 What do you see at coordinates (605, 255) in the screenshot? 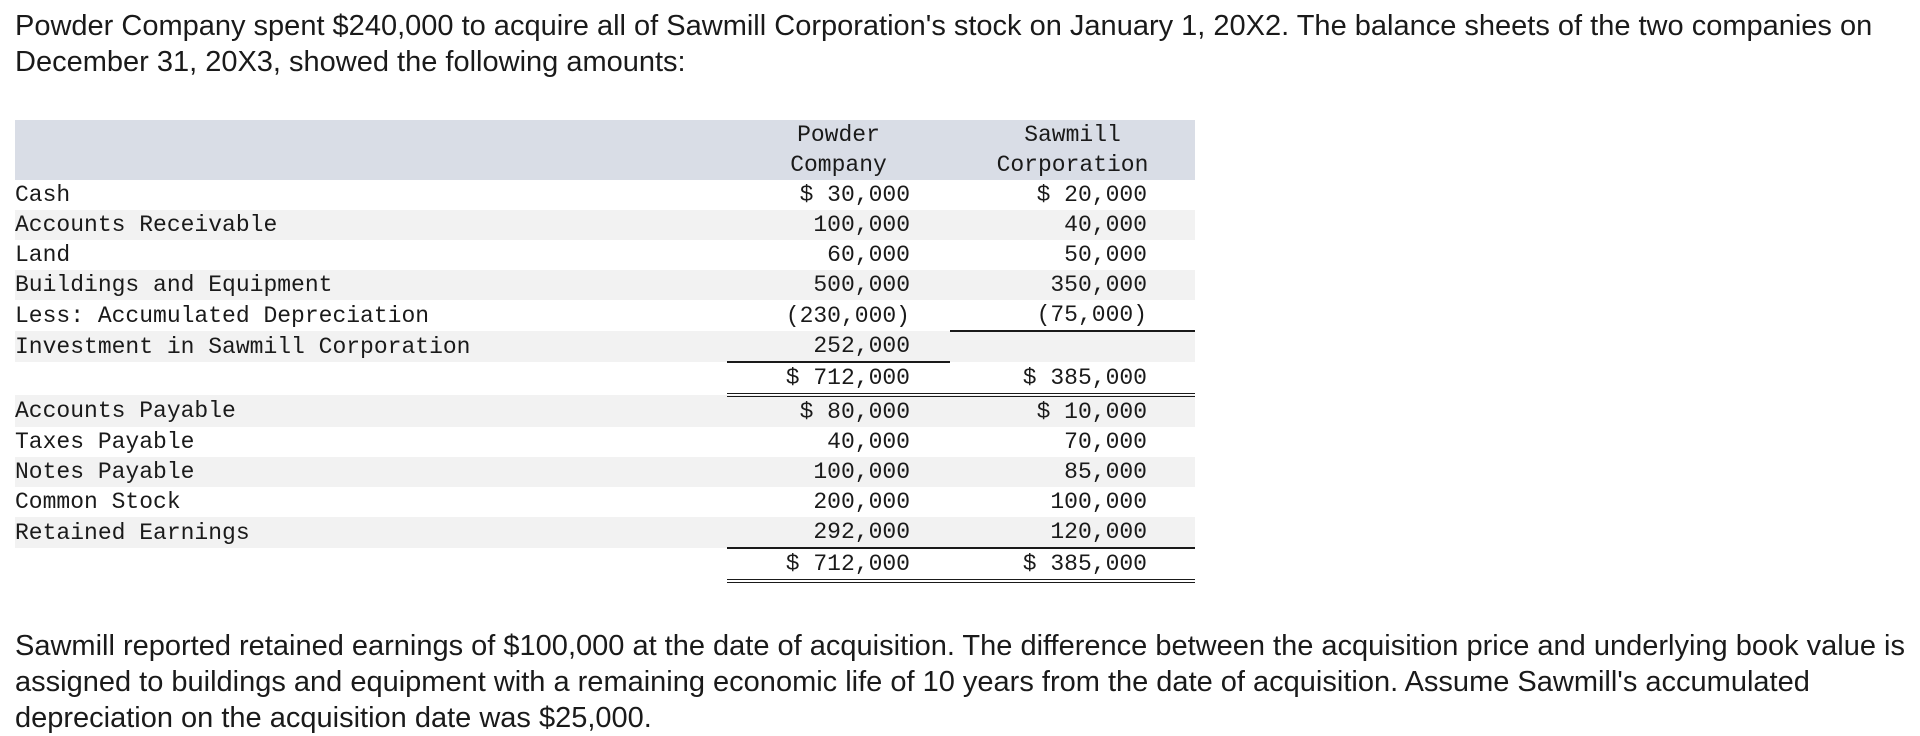
I see `table-row: Land 60,000 50,000` at bounding box center [605, 255].